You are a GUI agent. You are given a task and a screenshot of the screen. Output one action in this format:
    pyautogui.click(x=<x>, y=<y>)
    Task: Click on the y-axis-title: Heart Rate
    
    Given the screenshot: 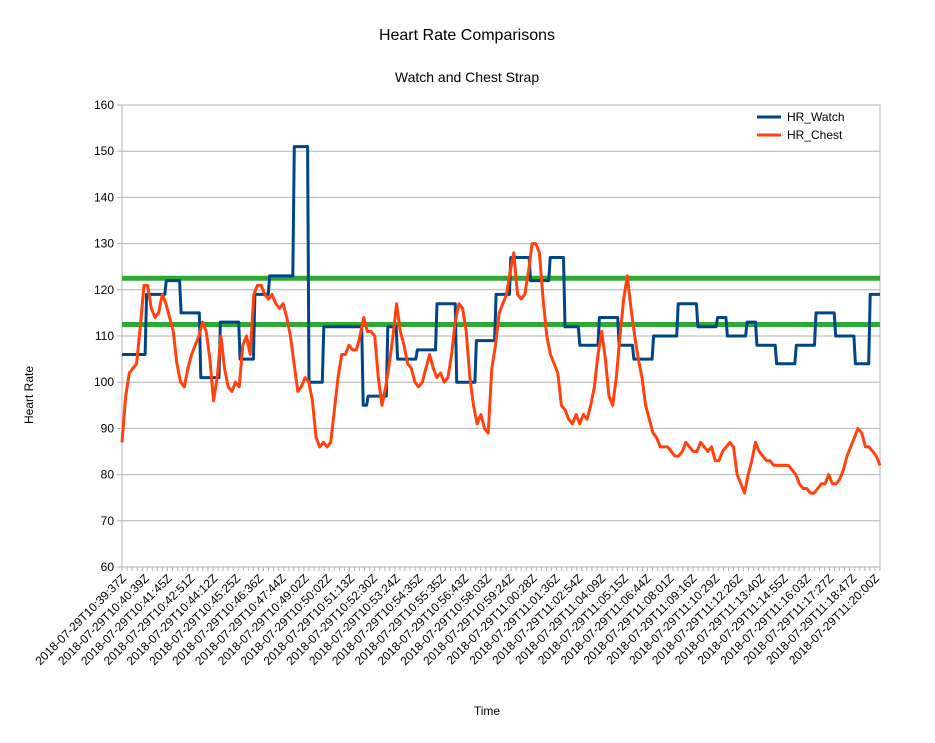 What is the action you would take?
    pyautogui.click(x=29, y=395)
    